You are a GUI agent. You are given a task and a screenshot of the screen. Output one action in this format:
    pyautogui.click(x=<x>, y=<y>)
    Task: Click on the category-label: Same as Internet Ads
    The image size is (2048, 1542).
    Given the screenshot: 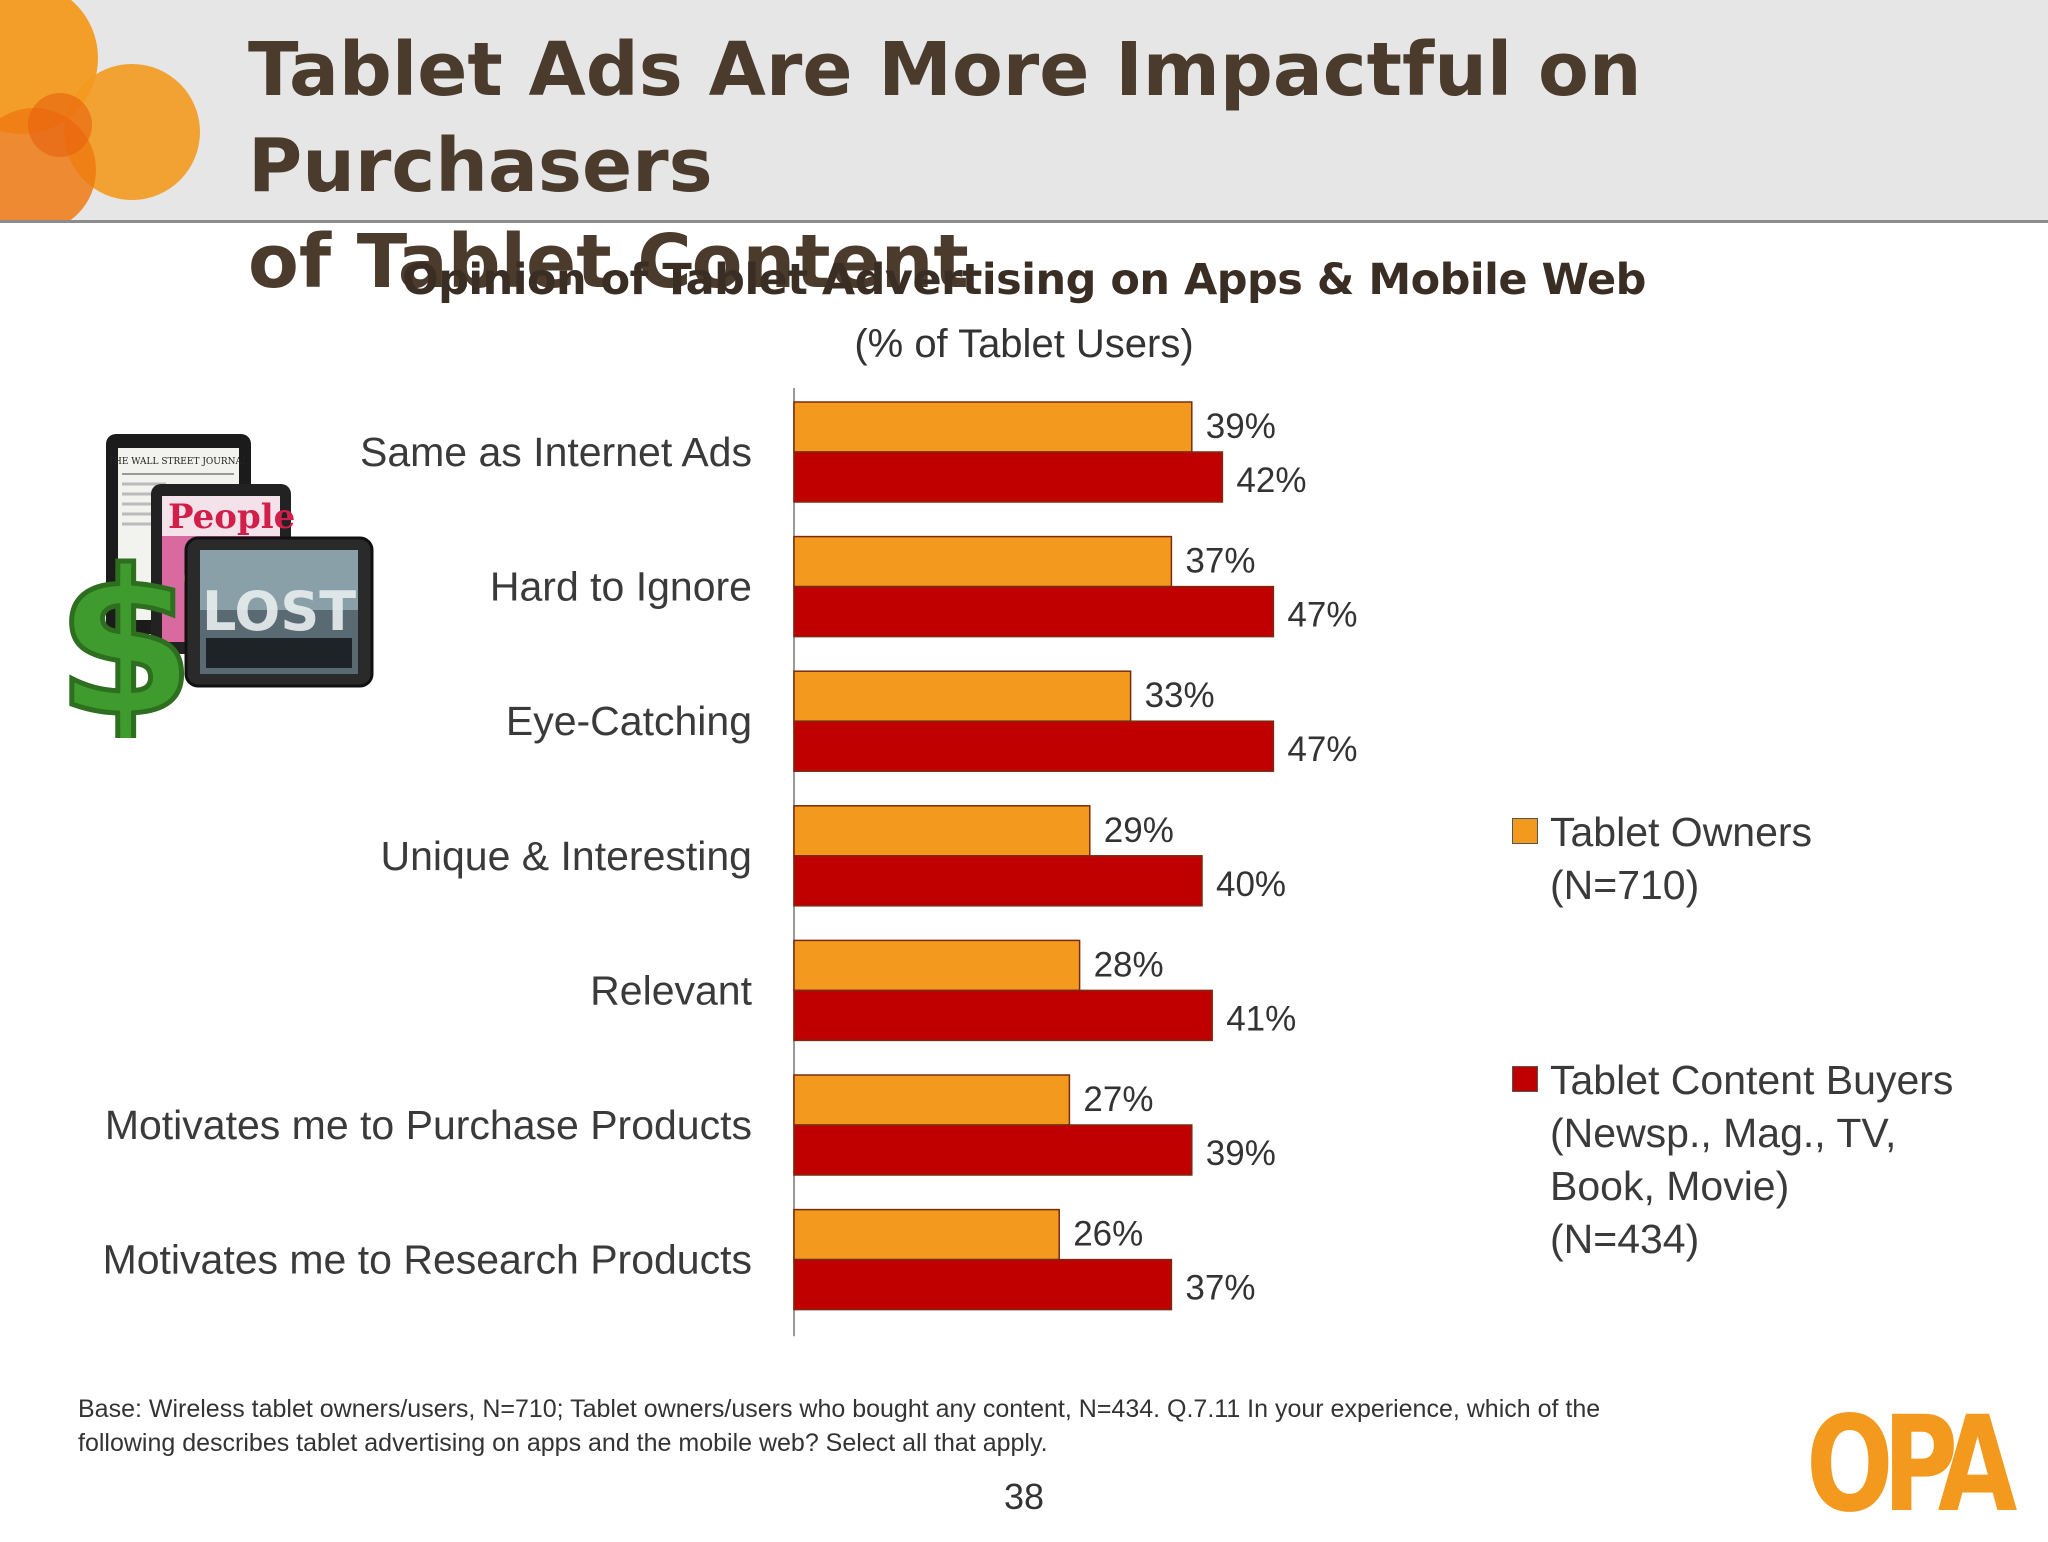 What is the action you would take?
    pyautogui.click(x=556, y=452)
    